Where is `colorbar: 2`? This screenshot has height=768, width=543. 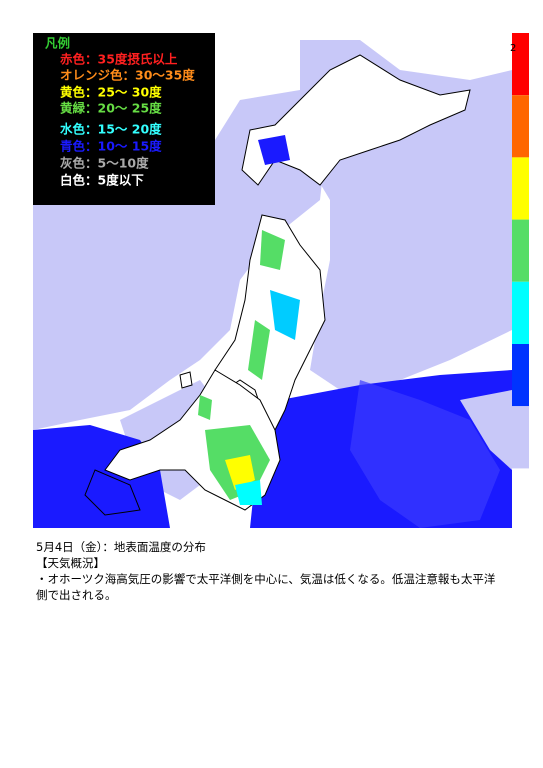 colorbar: 2 is located at coordinates (519, 251).